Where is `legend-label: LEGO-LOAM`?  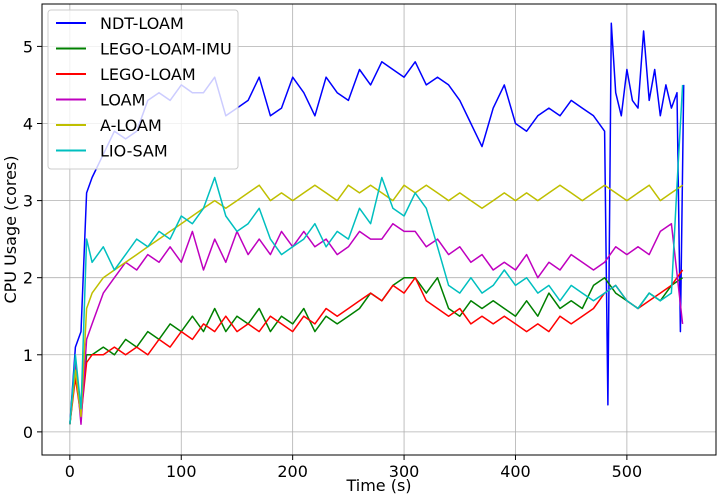
legend-label: LEGO-LOAM is located at coordinates (148, 74).